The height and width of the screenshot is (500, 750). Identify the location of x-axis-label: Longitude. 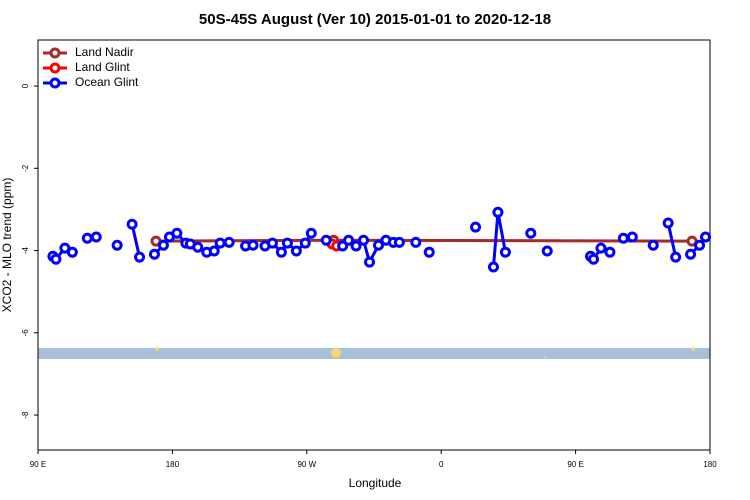
(375, 483).